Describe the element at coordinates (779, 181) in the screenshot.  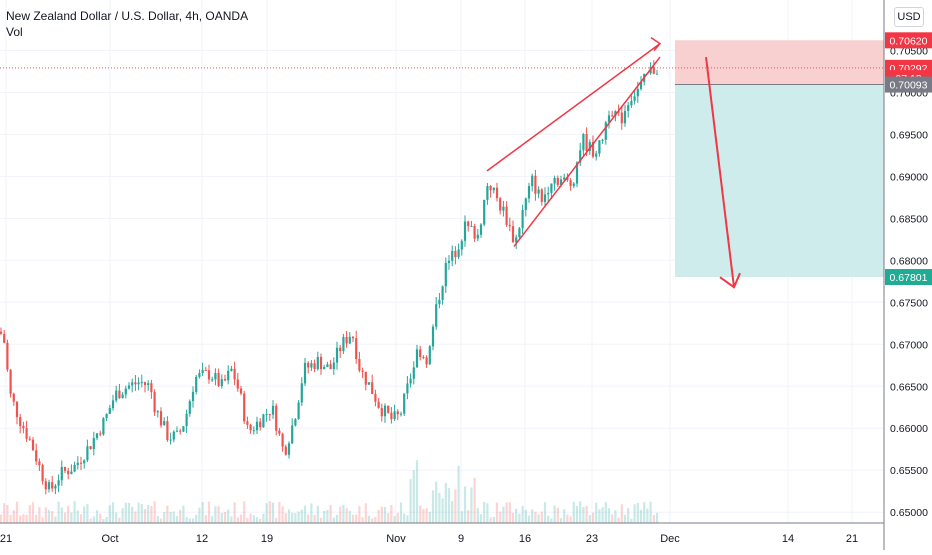
I see `take-profit-zone` at that location.